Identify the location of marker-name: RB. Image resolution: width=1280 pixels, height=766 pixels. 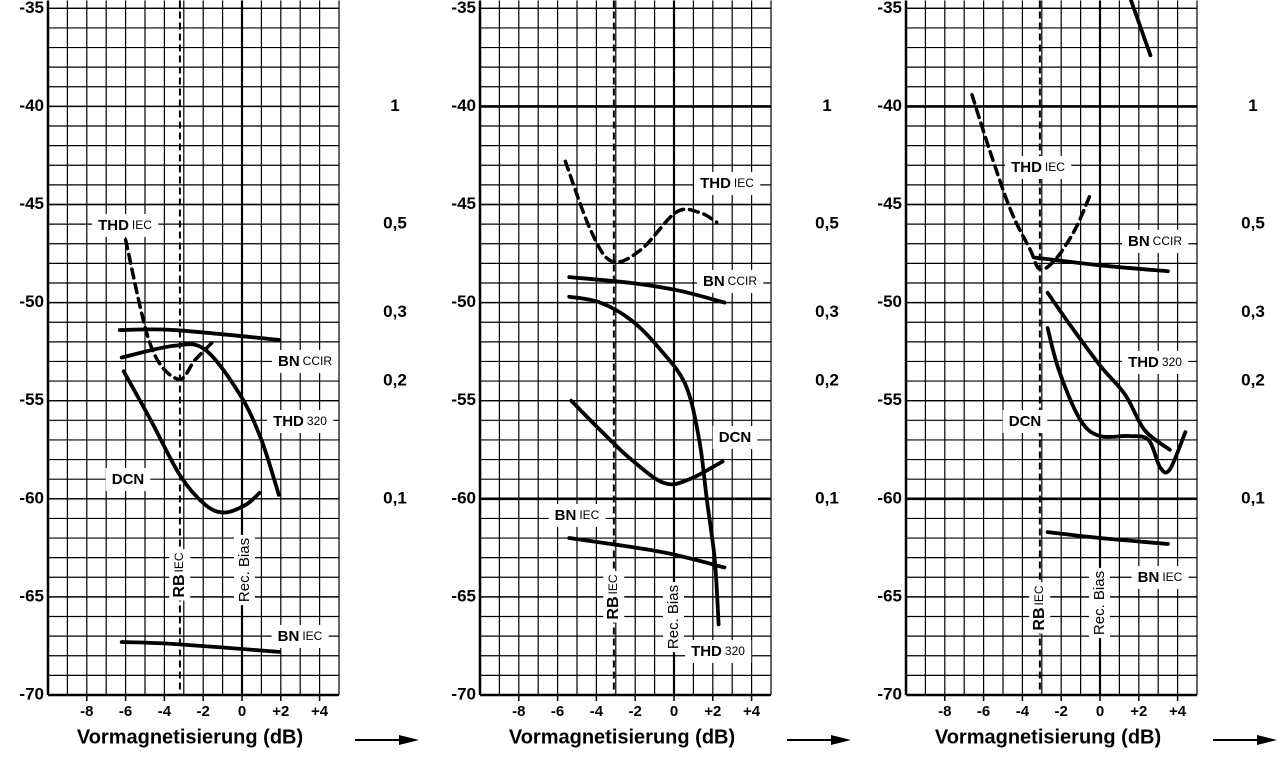
(179, 585).